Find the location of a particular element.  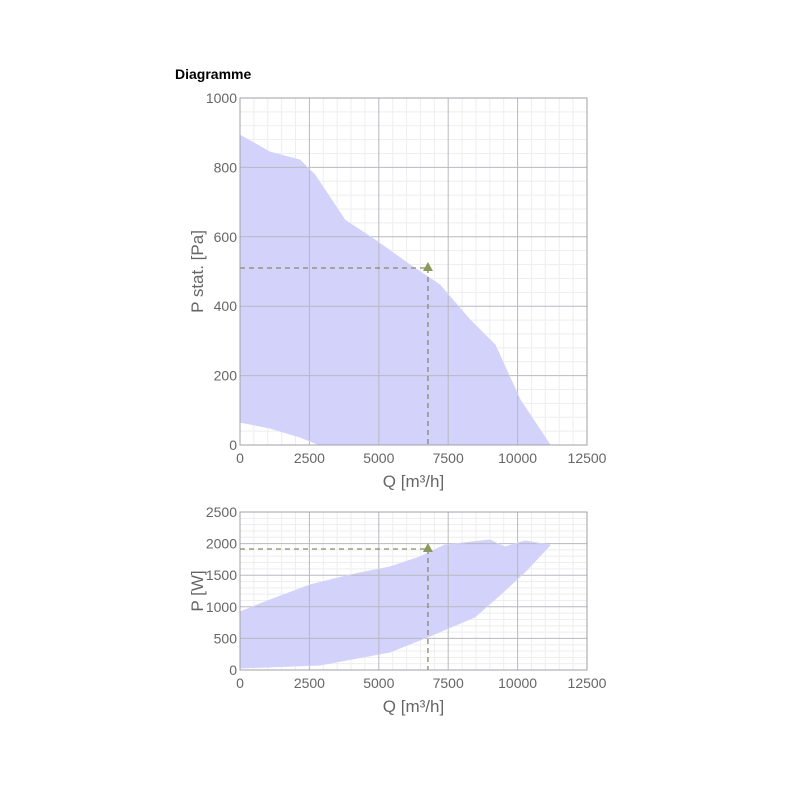

y-tick-label: 800 is located at coordinates (226, 167).